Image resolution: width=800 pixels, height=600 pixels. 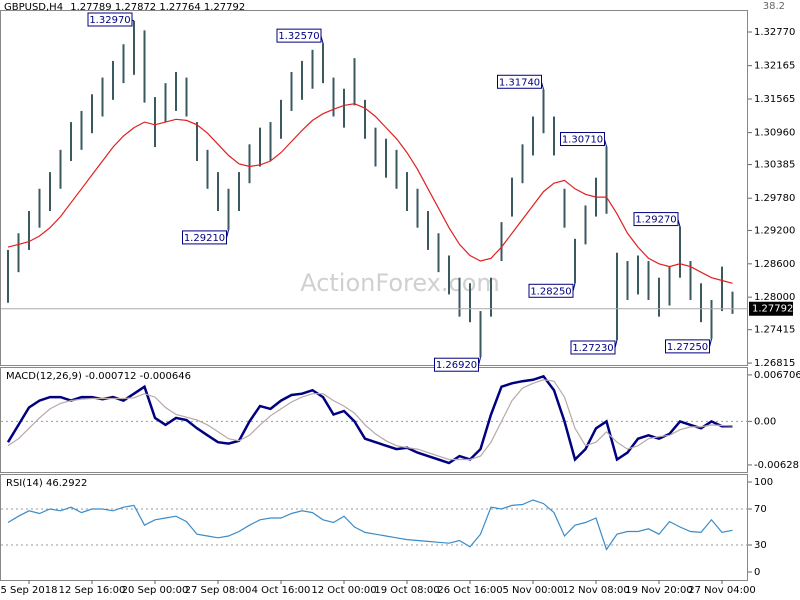 I want to click on annotation-label: 1.29270, so click(x=655, y=220).